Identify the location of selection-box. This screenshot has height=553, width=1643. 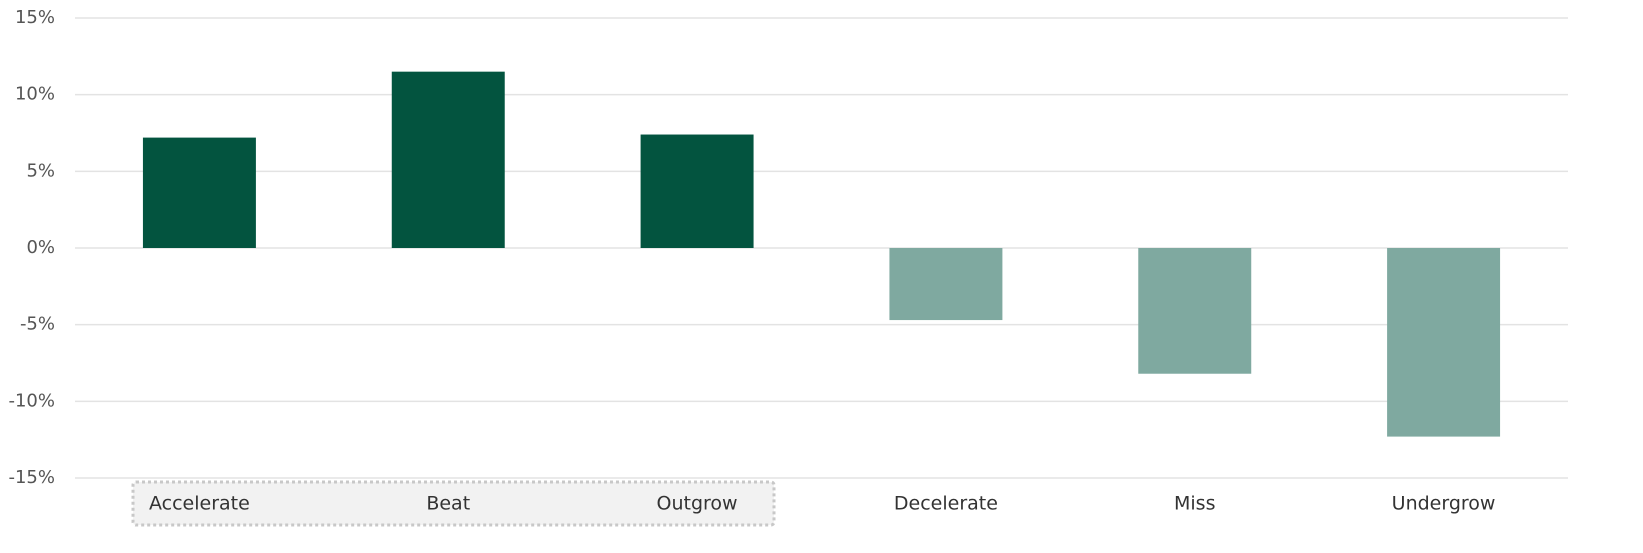
(453, 503).